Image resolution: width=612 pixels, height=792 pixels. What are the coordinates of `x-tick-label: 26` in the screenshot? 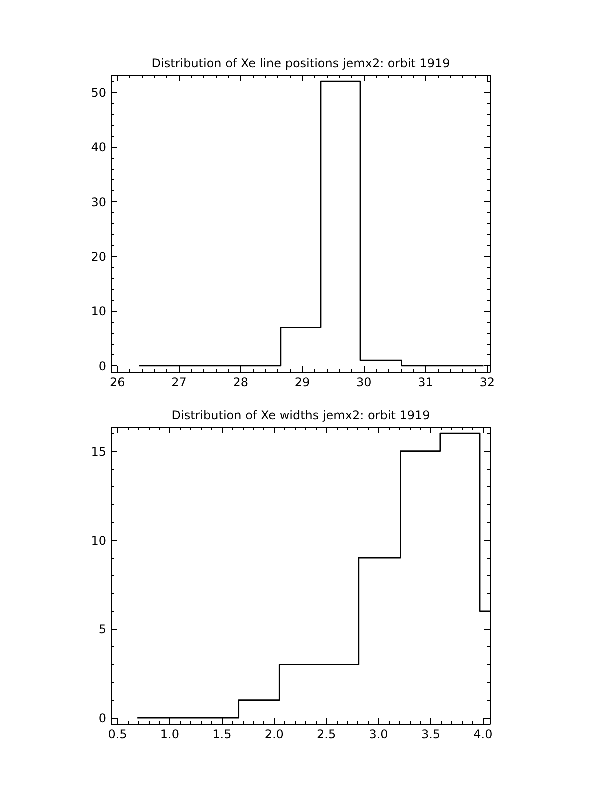 It's located at (118, 383).